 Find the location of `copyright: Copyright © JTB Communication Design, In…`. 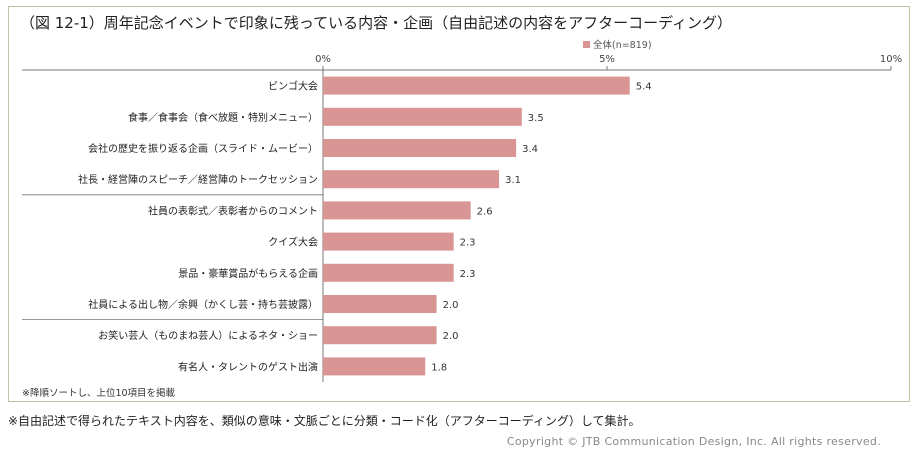

copyright: Copyright © JTB Communication Design, In… is located at coordinates (693, 441).